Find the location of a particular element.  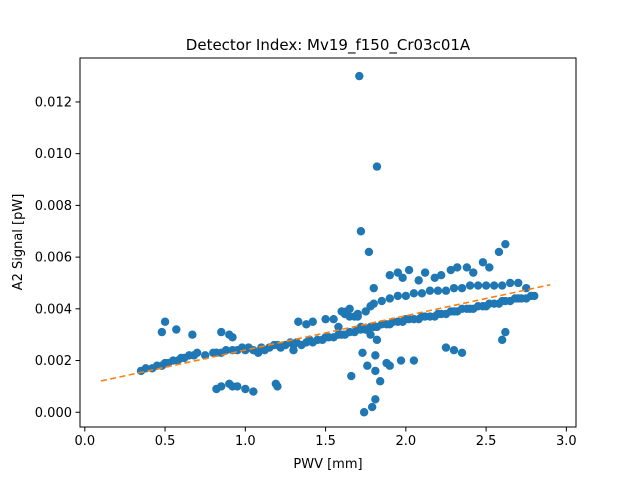

y-axis-ticks: 0.000 0.002 0.004 0.006 0.008 0.010 0.012 is located at coordinates (57, 258).